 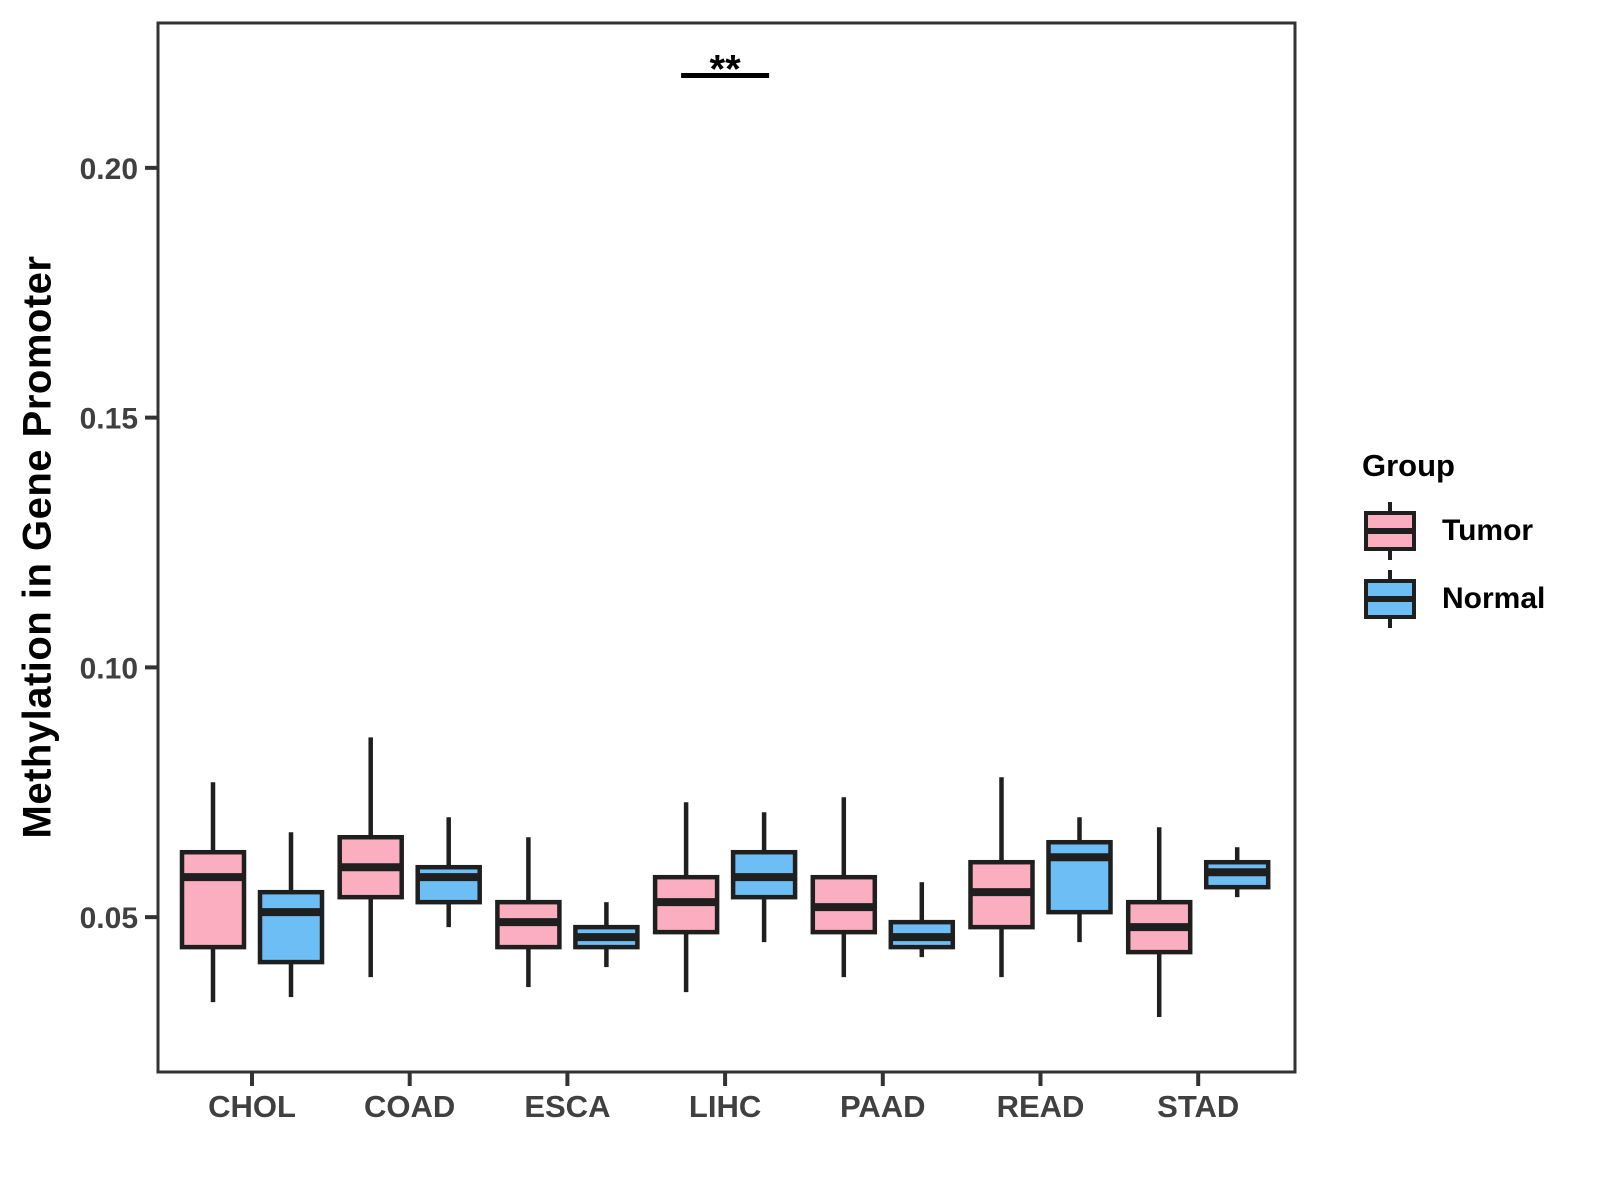 I want to click on x-tick-label-STAD: STAD, so click(x=1198, y=1106).